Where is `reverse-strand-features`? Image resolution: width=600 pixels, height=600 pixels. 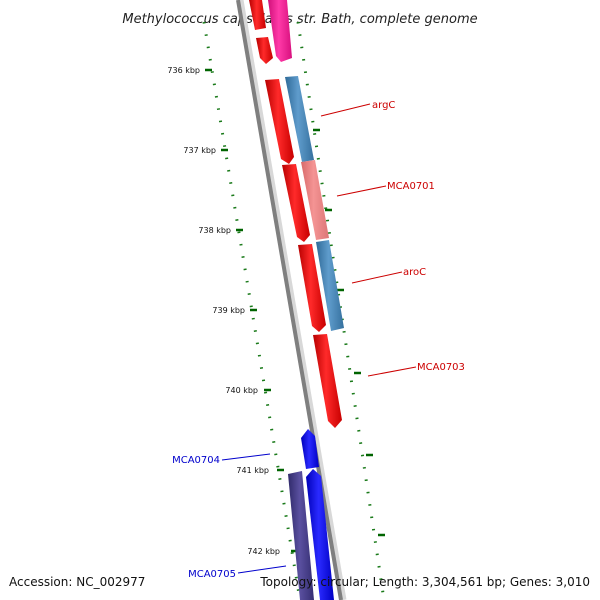
reverse-strand-features is located at coordinates (311, 514).